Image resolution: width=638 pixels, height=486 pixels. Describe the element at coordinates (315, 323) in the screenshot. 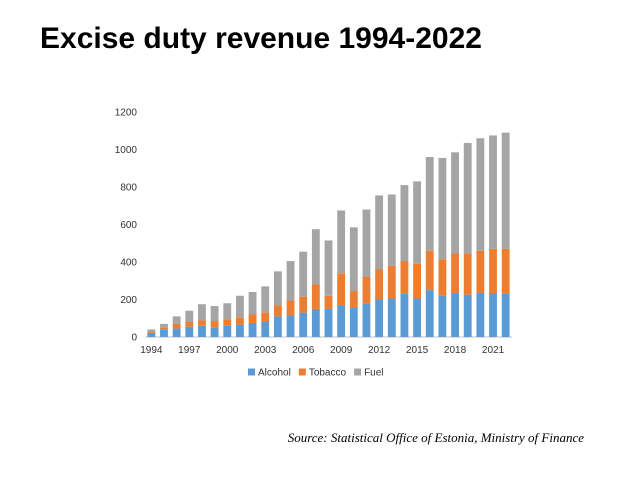

I see `bar-alcohol-2007` at that location.